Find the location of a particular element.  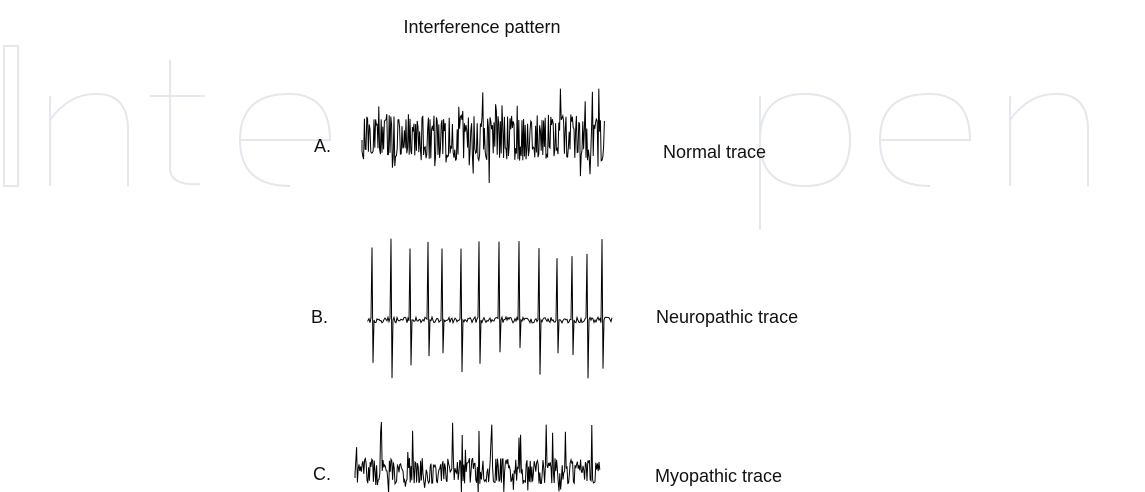

trace-letter: C. is located at coordinates (322, 474).